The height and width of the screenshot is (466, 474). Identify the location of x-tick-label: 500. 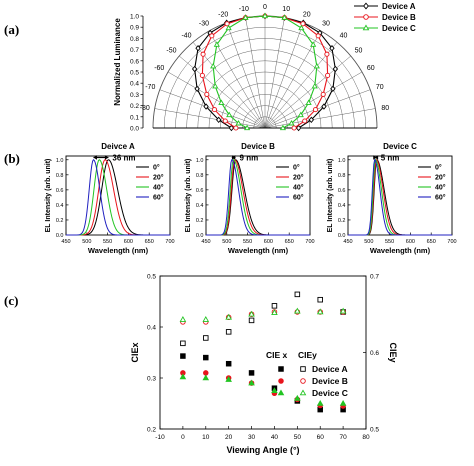
(368, 242).